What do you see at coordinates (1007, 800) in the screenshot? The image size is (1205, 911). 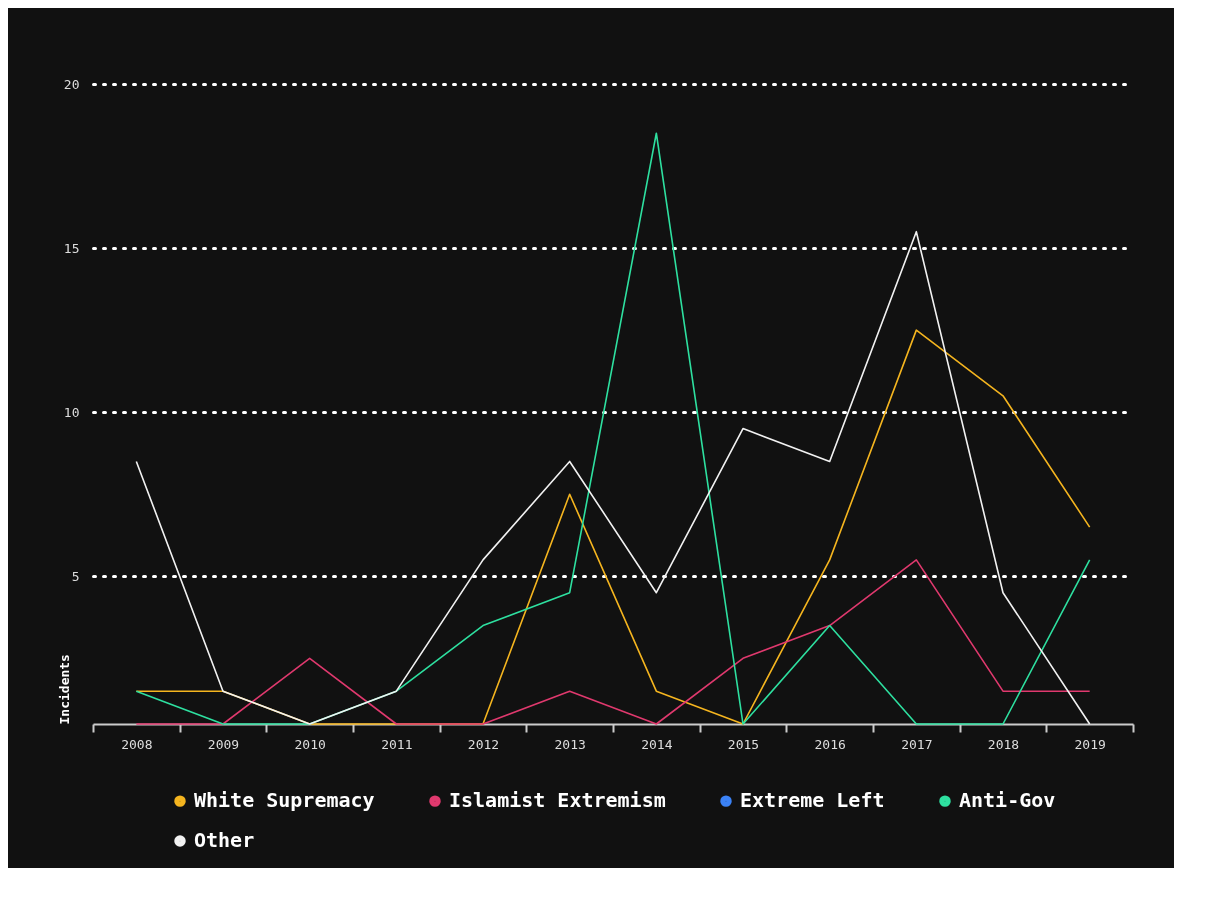 I see `legend-label: Anti-Gov` at bounding box center [1007, 800].